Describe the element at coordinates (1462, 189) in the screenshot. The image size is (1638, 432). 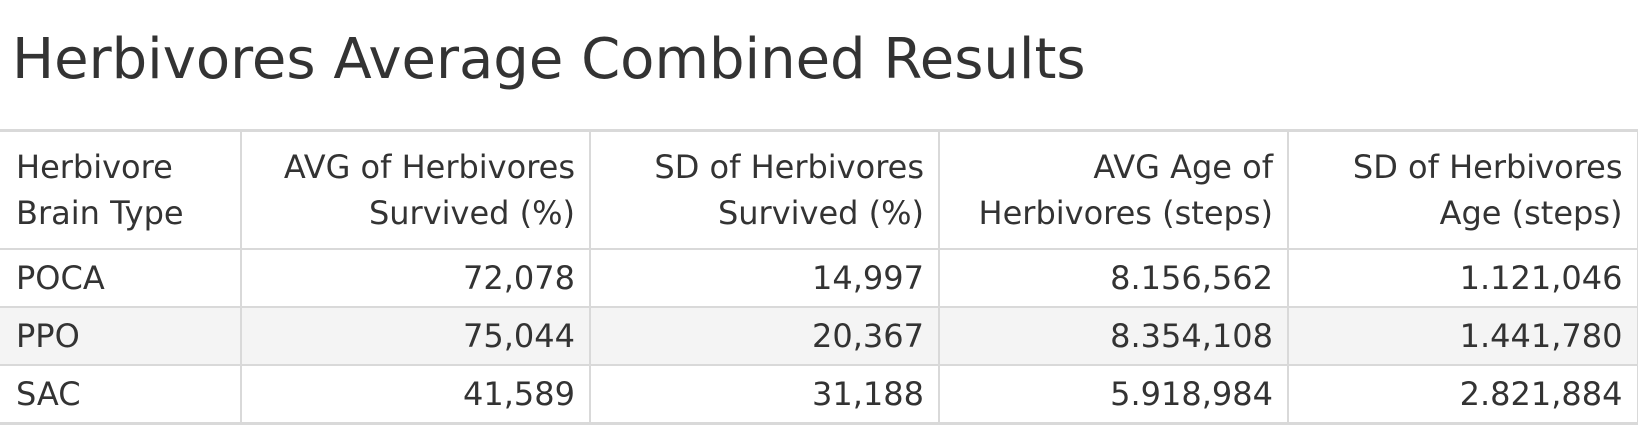
I see `column-header-sd-age: SD of Herbivores Age (steps)` at that location.